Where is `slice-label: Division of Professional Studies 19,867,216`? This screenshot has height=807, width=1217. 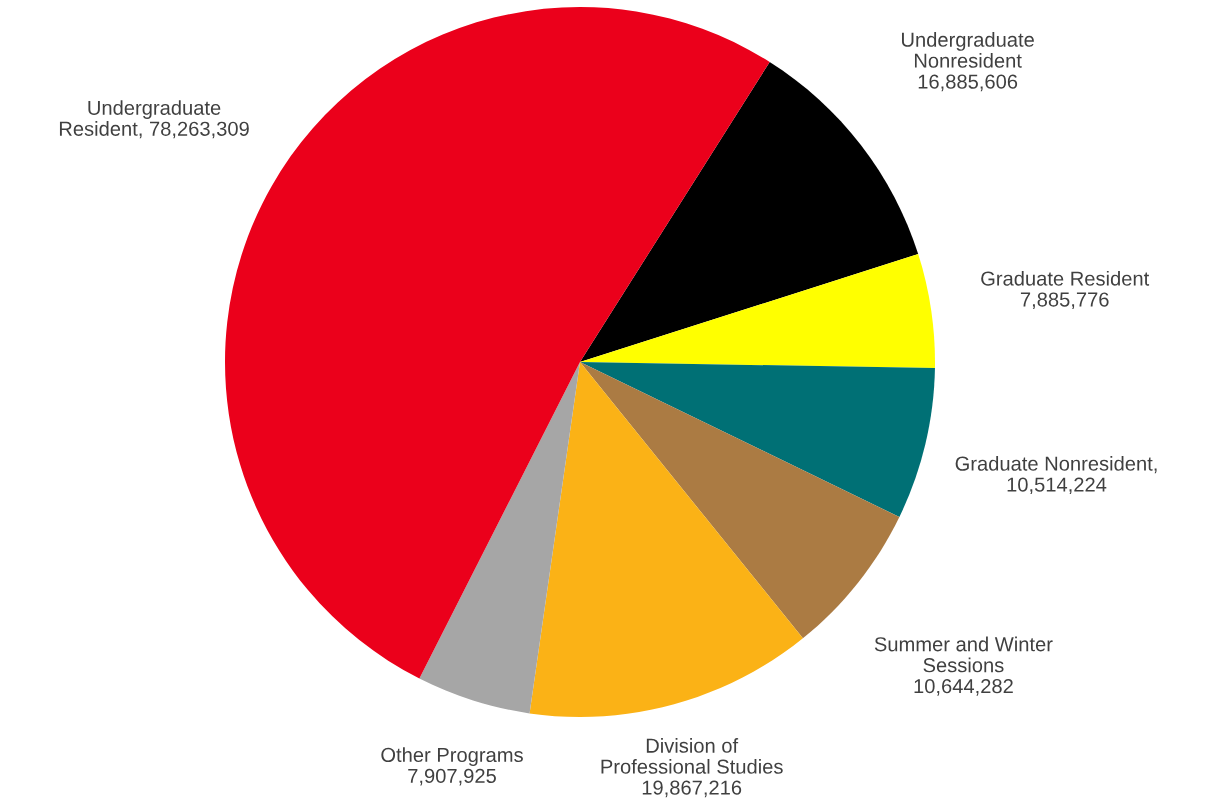 slice-label: Division of Professional Studies 19,867,216 is located at coordinates (692, 768).